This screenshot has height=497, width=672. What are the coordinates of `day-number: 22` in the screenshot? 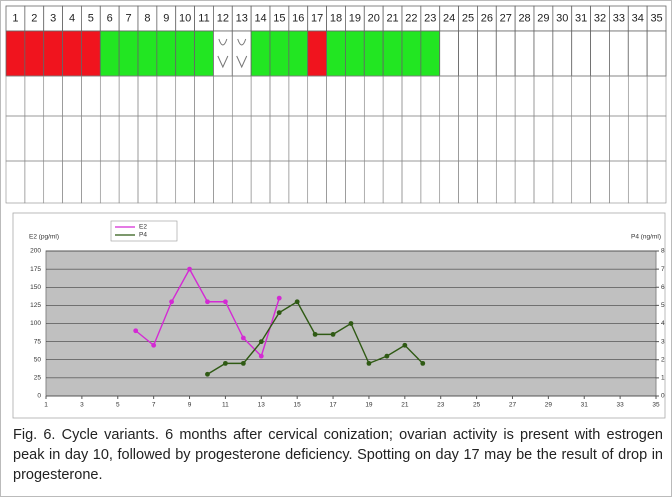 It's located at (411, 18).